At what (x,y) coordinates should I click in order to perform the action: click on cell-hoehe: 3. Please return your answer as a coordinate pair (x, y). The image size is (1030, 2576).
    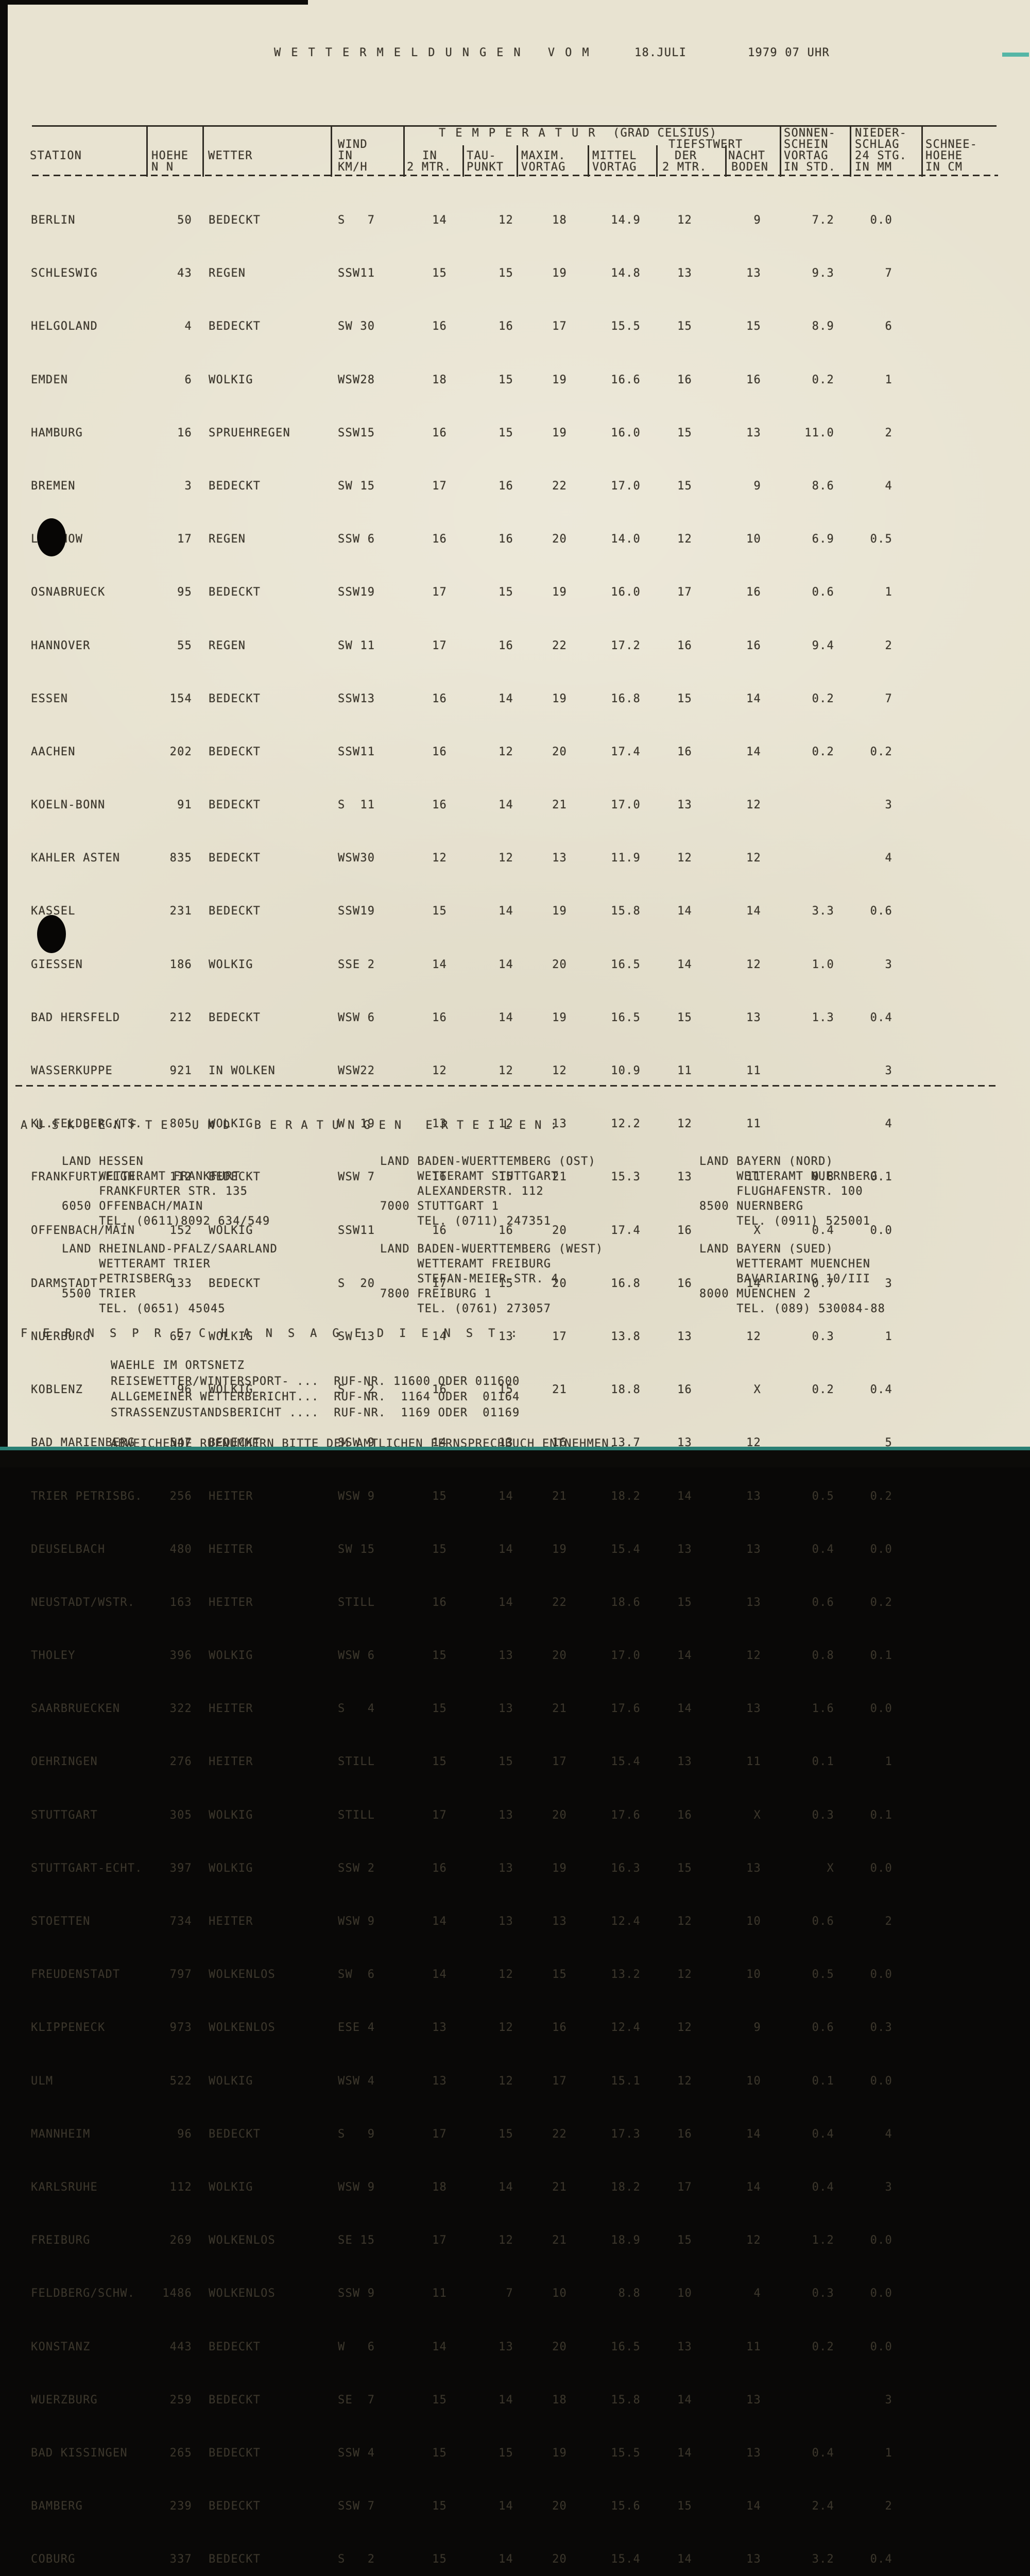
    Looking at the image, I should click on (188, 486).